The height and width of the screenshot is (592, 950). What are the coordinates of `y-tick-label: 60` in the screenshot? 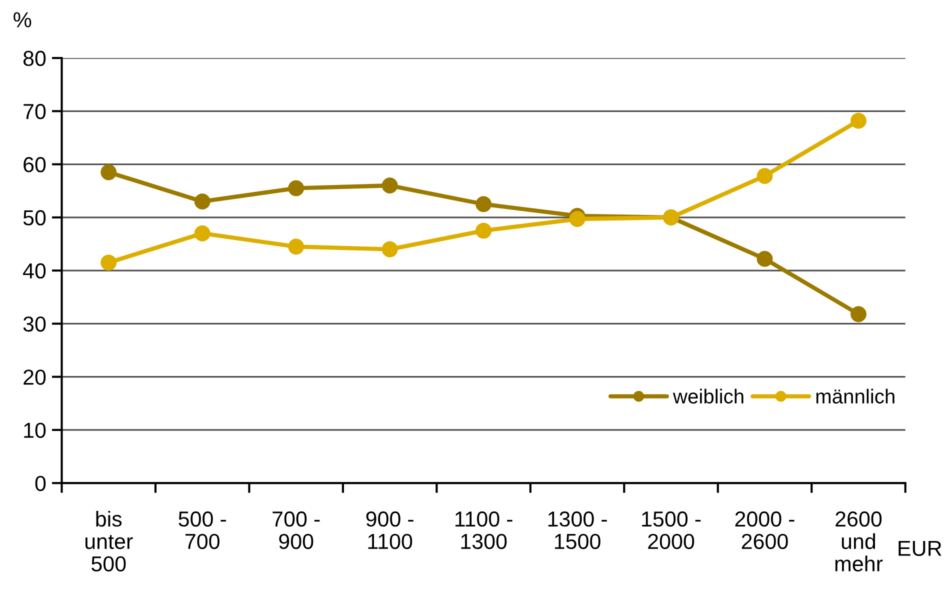 It's located at (35, 164).